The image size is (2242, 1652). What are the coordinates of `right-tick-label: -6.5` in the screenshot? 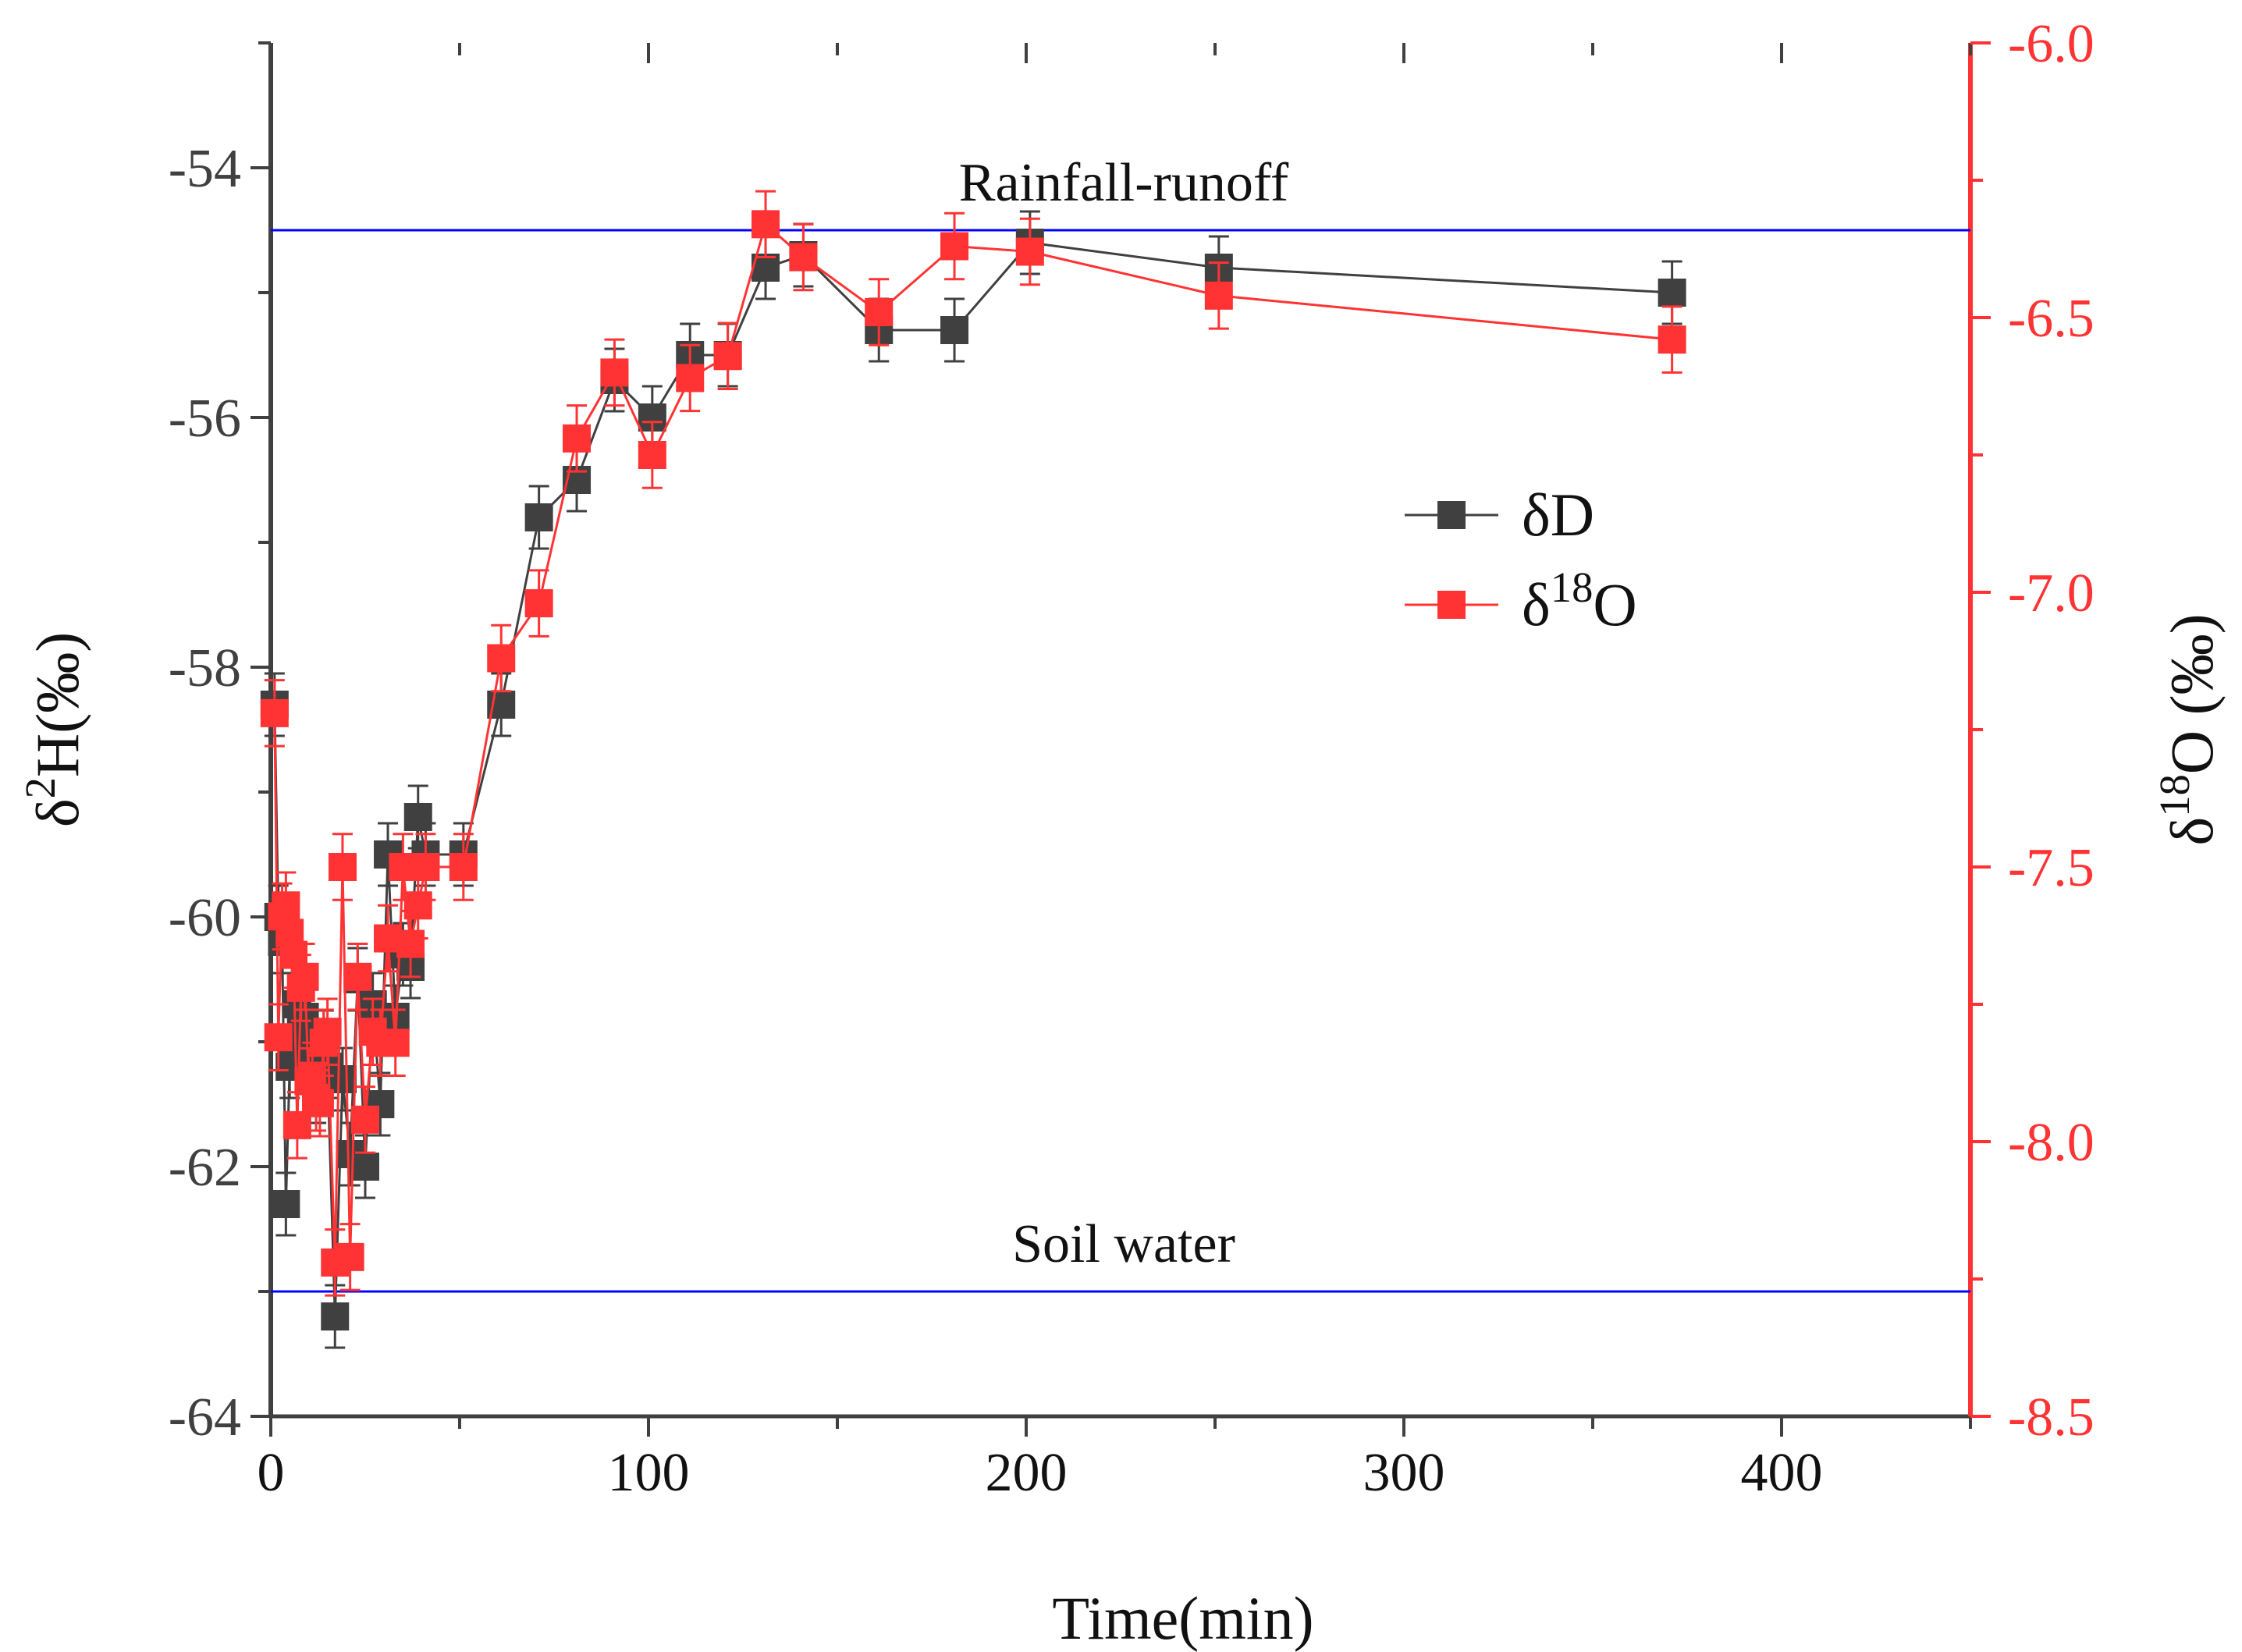 It's located at (2051, 319).